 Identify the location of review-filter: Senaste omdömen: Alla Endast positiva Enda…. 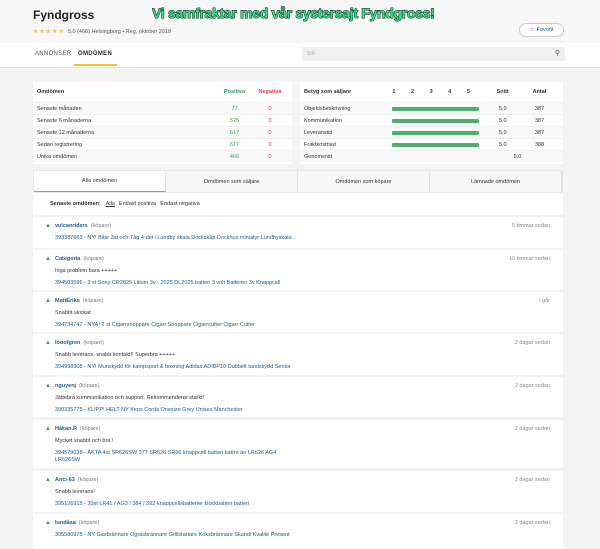
(298, 204).